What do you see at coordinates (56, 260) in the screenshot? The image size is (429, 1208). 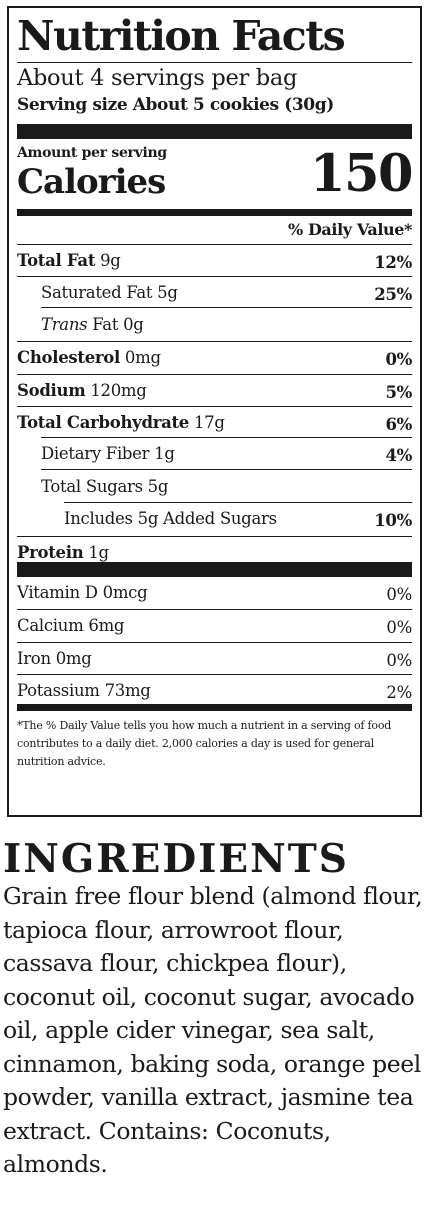 I see `nutrient-name: Total Fat` at bounding box center [56, 260].